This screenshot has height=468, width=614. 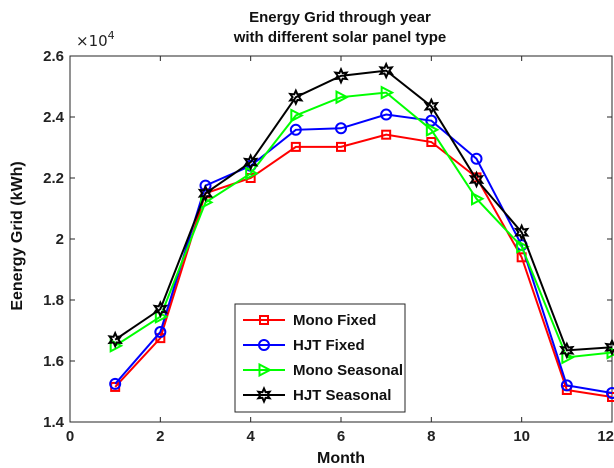 I want to click on legend-item: HJT Fixed, so click(x=304, y=345).